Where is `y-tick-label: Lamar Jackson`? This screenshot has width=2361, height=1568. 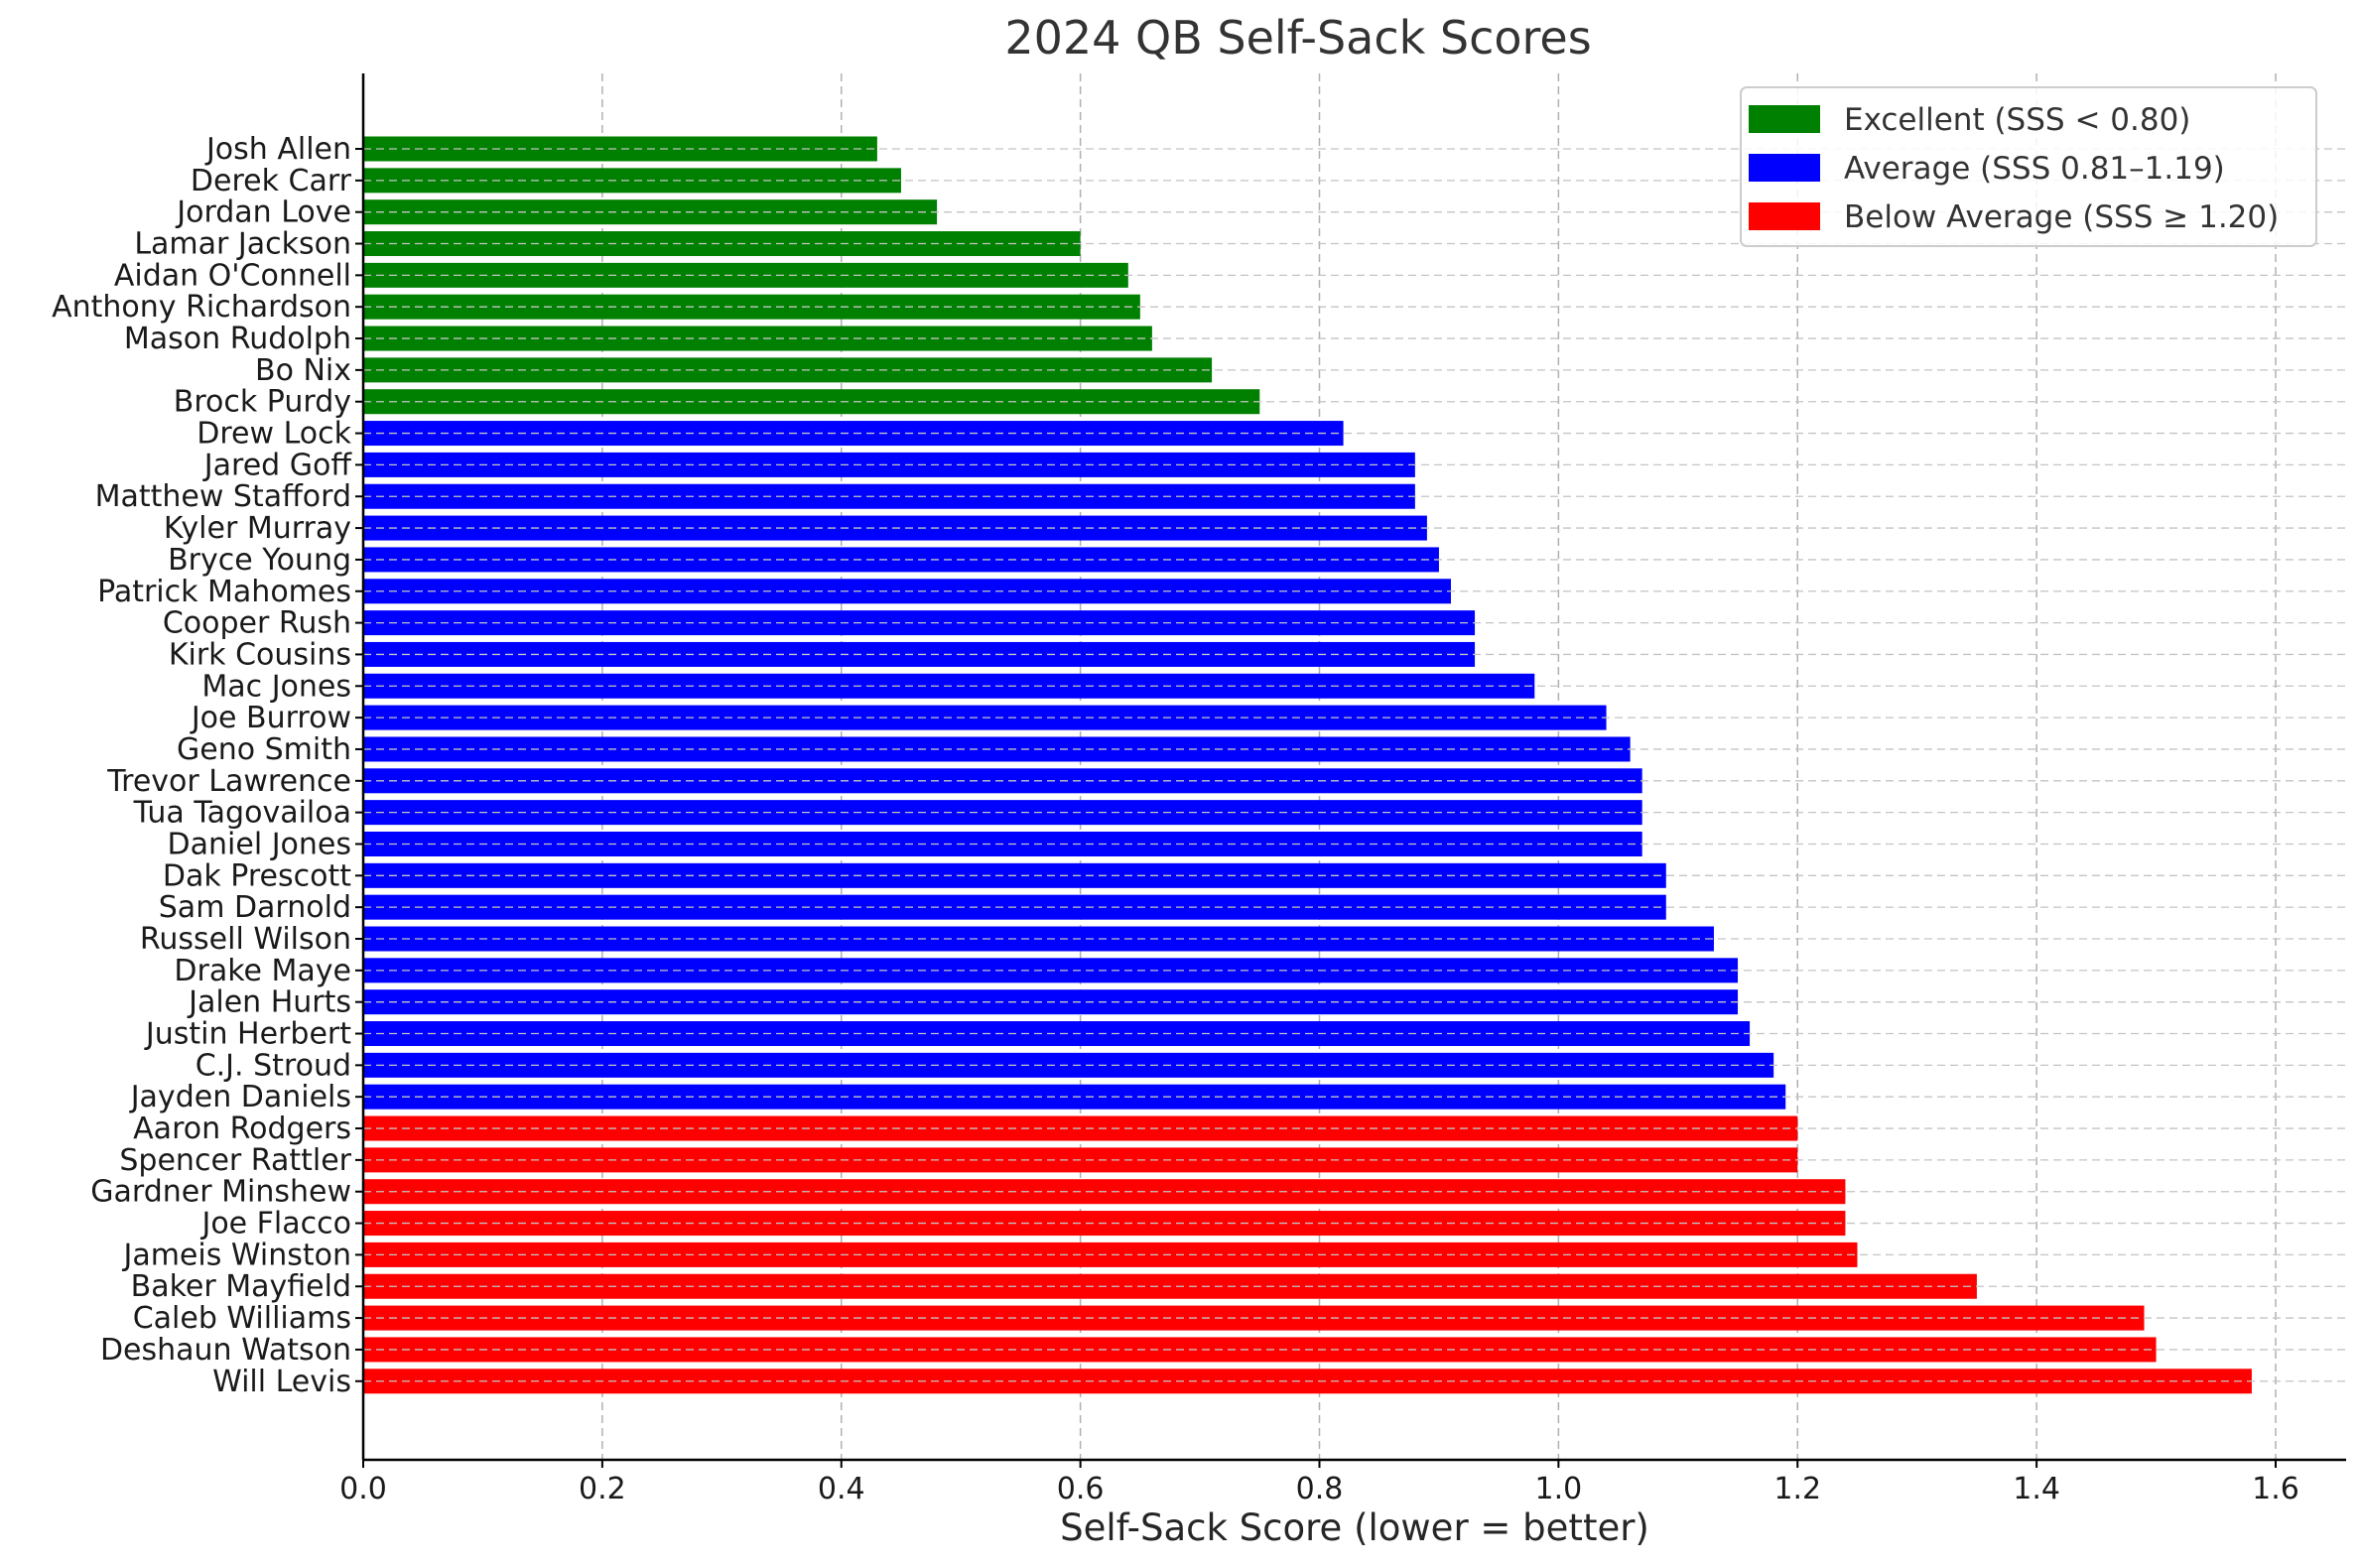
y-tick-label: Lamar Jackson is located at coordinates (242, 244).